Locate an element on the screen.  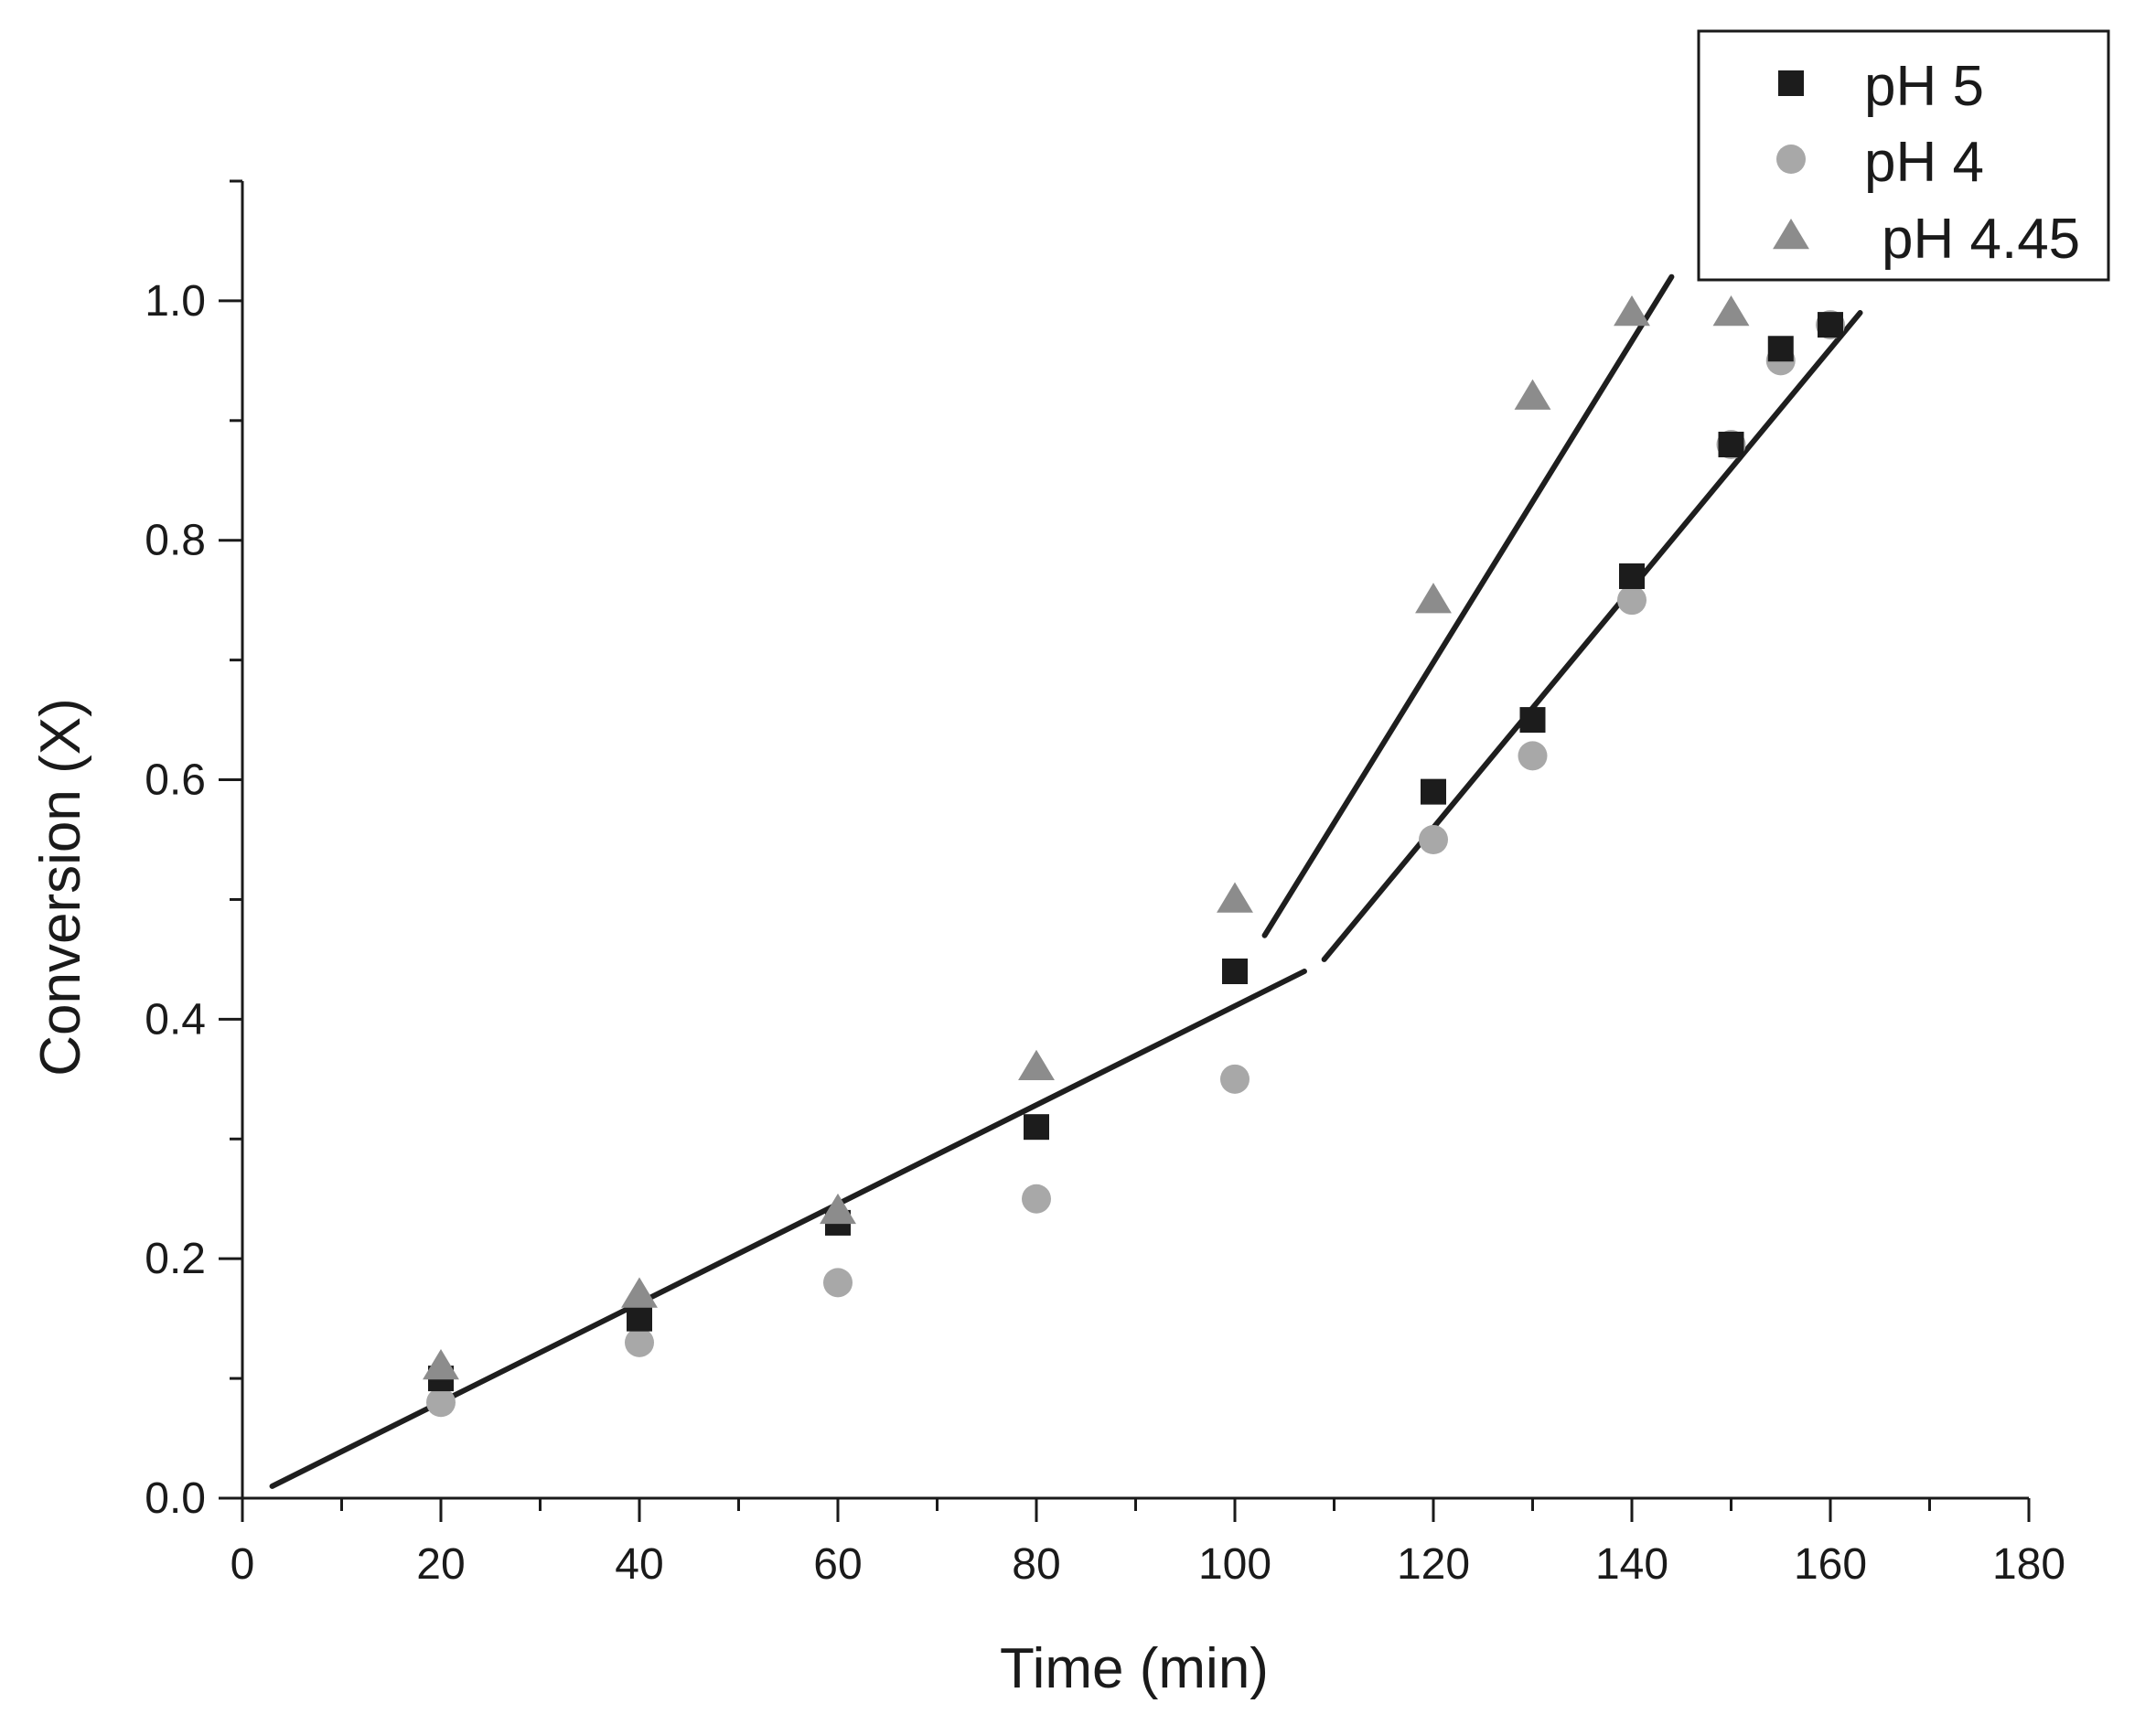
legend: pH 5 pH 4 pH 4.45 is located at coordinates (1904, 155).